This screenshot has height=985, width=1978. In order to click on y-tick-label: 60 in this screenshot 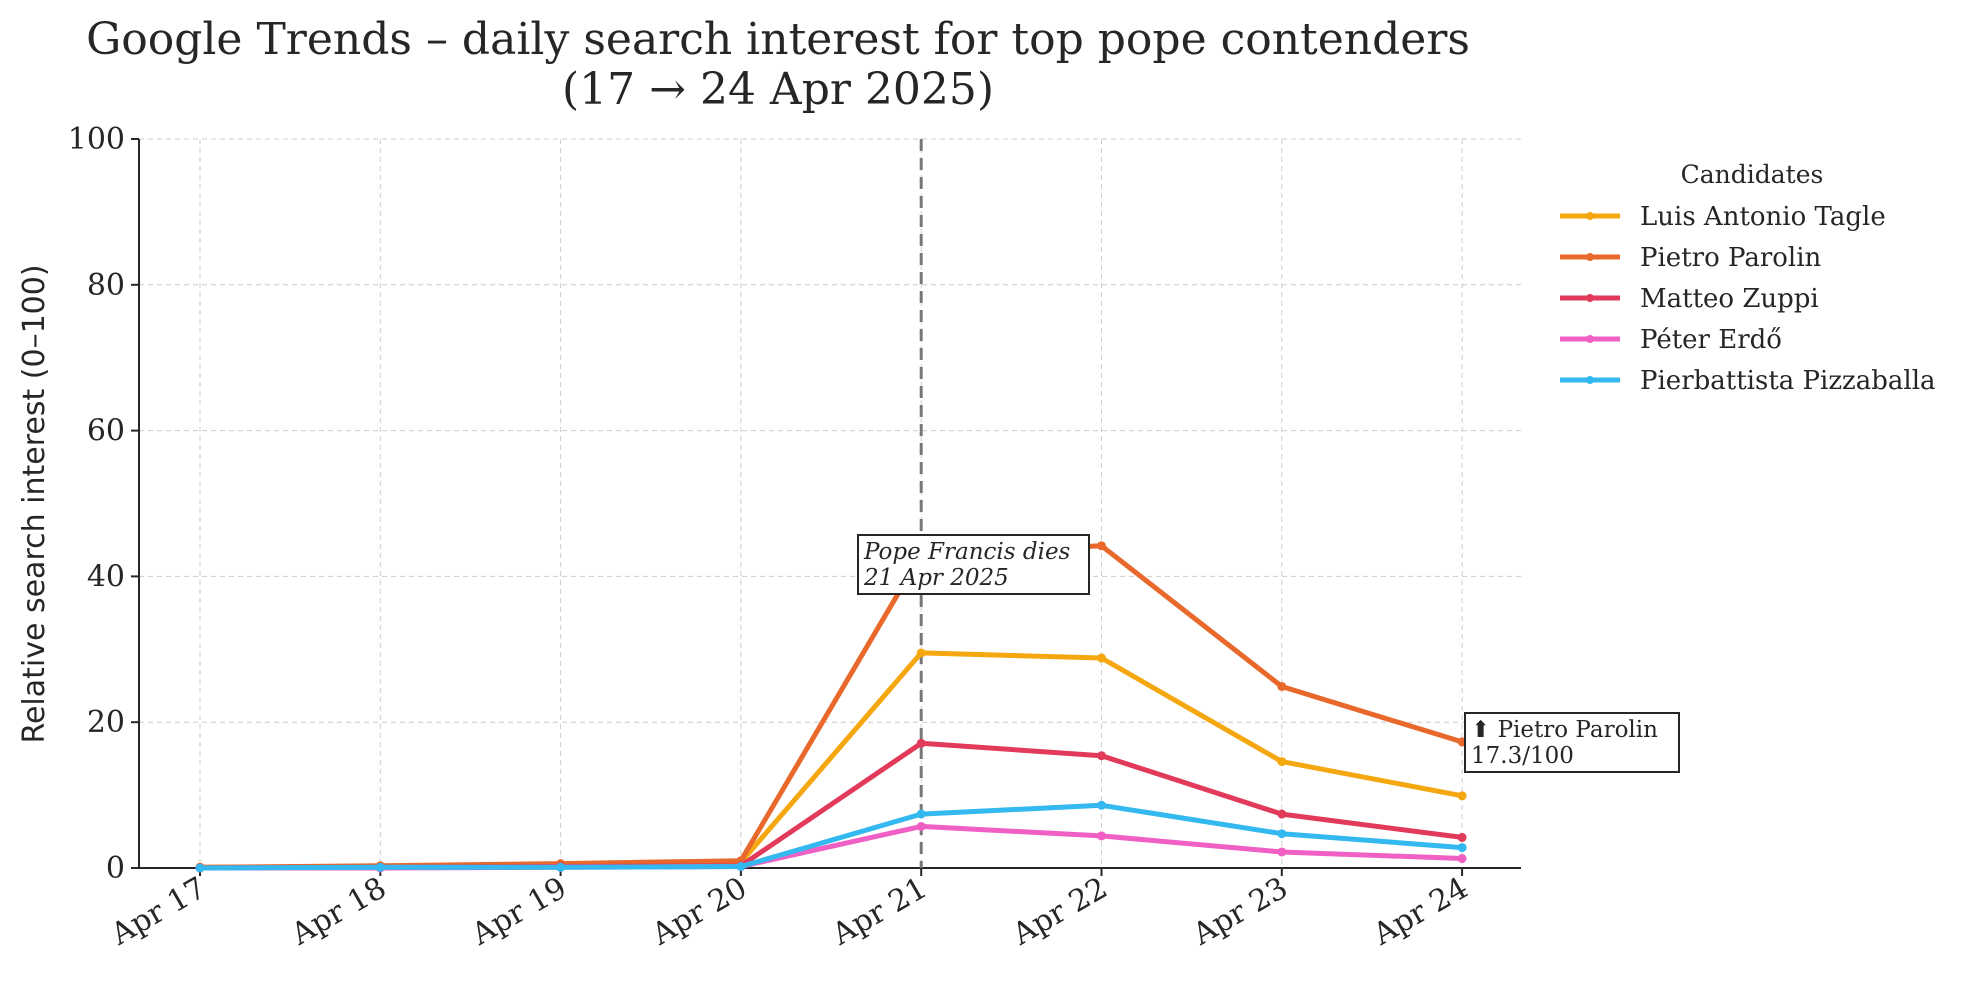, I will do `click(106, 431)`.